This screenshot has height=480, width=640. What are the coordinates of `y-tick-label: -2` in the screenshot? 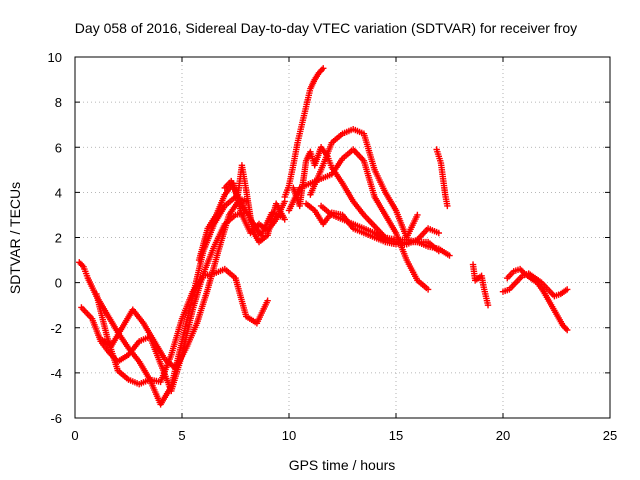 It's located at (56, 328).